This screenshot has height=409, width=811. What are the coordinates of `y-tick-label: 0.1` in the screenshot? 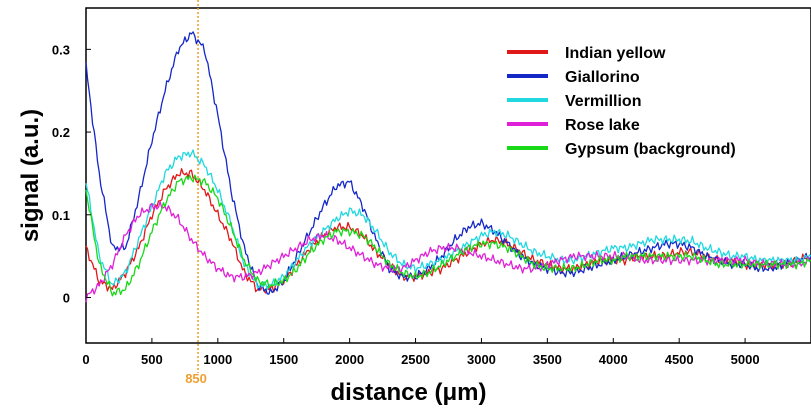 It's located at (61, 215).